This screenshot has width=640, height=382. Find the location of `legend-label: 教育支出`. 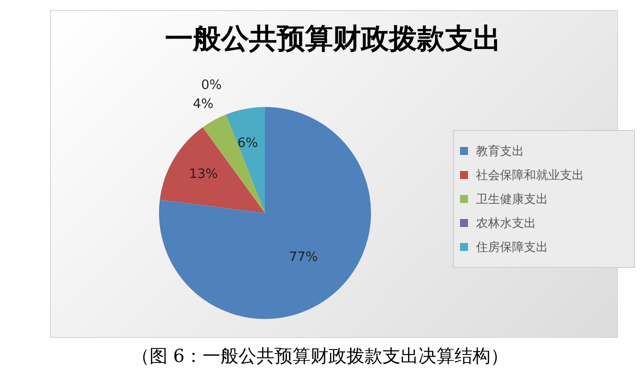

legend-label: 教育支出 is located at coordinates (500, 151).